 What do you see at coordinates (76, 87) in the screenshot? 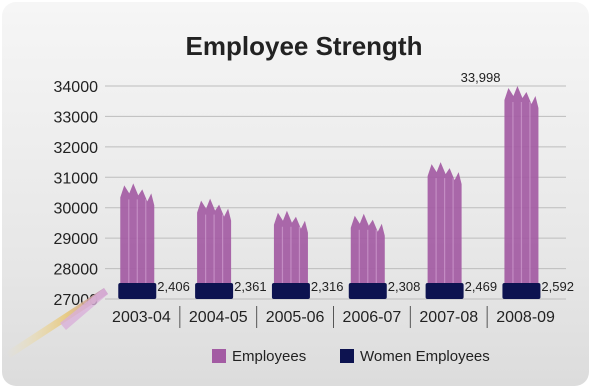
I see `y-tick-label: 34000` at bounding box center [76, 87].